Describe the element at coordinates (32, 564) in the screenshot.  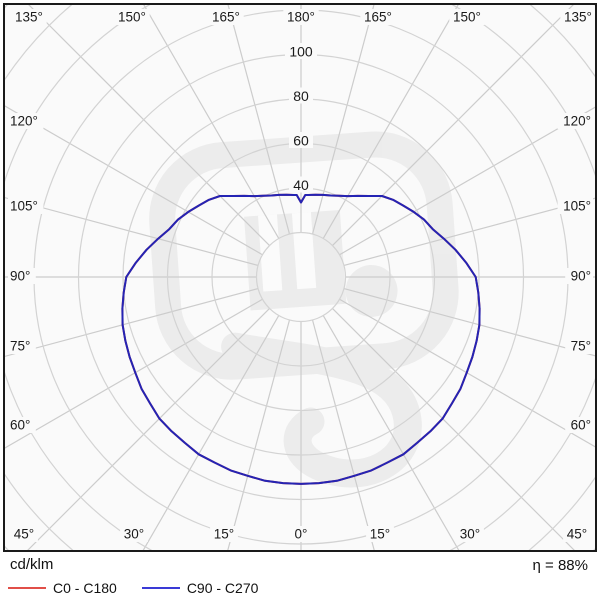
I see `unit-label: cd/klm` at that location.